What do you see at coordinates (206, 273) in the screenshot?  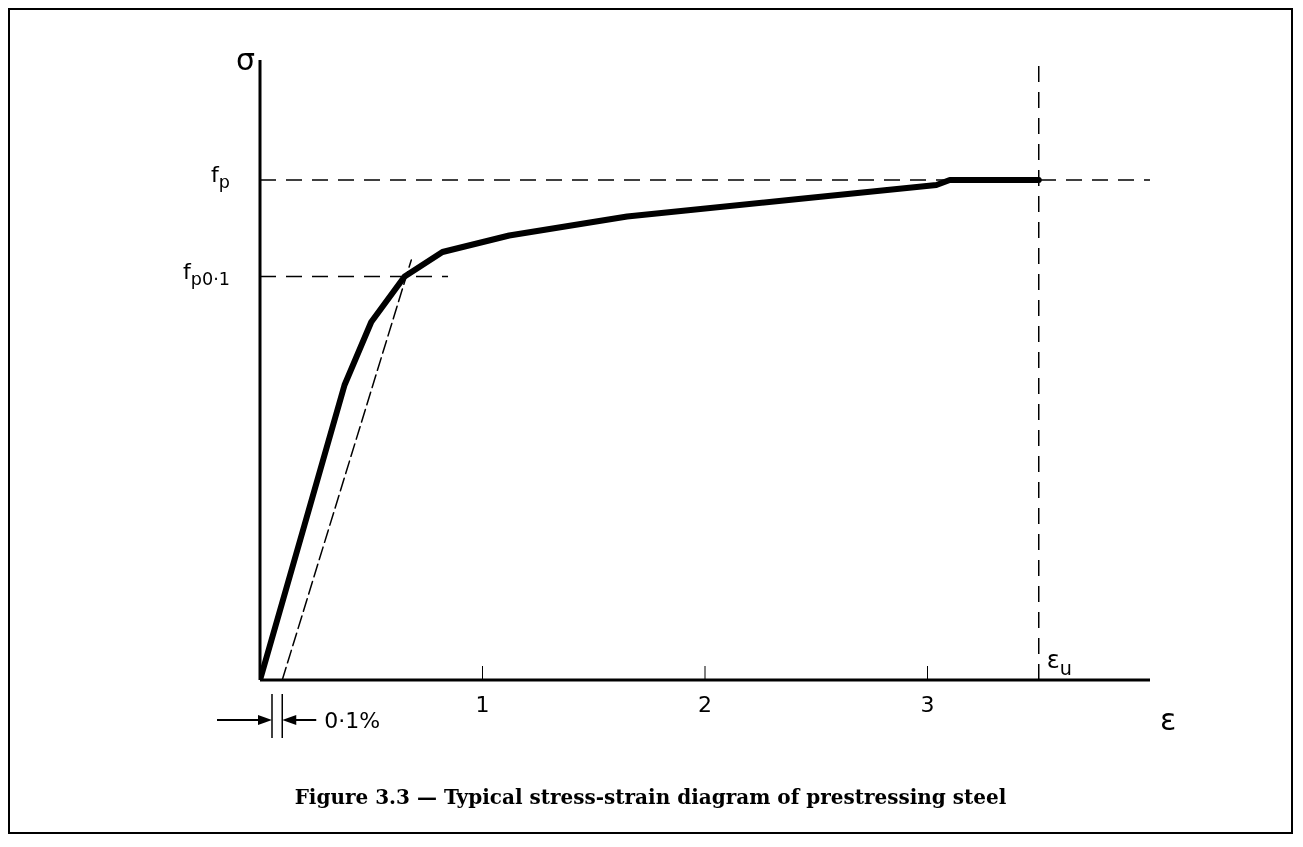 I see `ref-line-label: f$_{p0·1}$` at bounding box center [206, 273].